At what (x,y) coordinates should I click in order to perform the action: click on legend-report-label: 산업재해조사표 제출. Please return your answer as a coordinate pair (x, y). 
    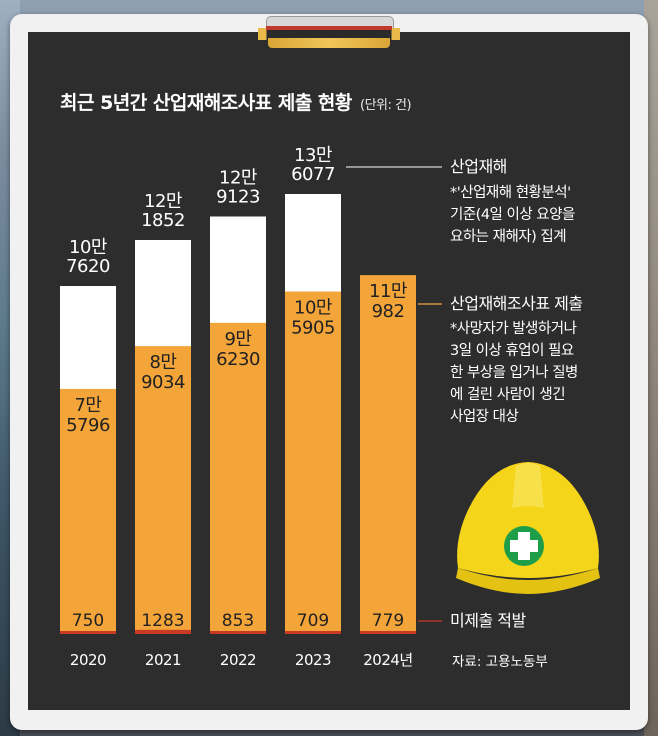
    Looking at the image, I should click on (516, 303).